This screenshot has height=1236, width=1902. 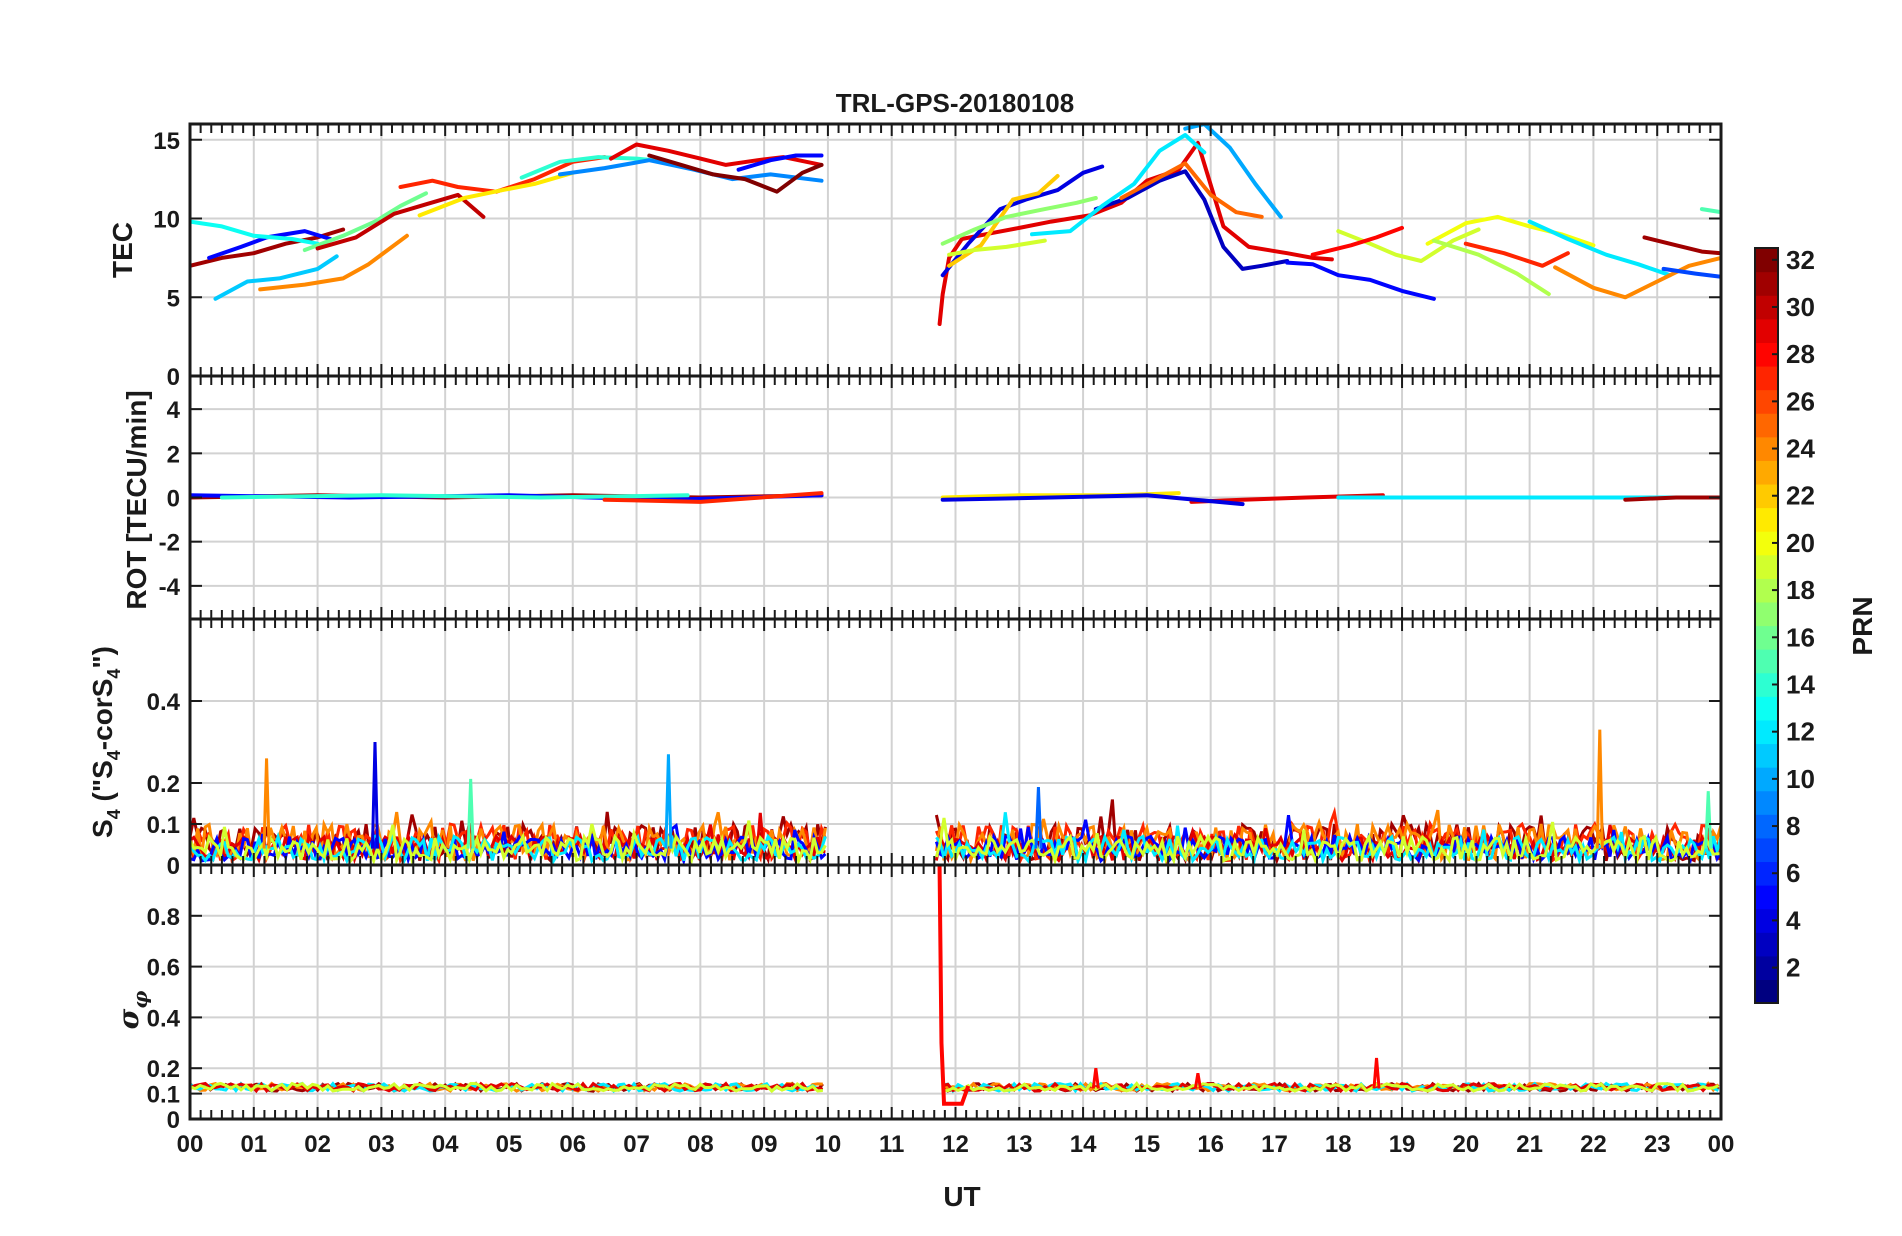 What do you see at coordinates (1800, 779) in the screenshot?
I see `colorbar-tick-label: 10` at bounding box center [1800, 779].